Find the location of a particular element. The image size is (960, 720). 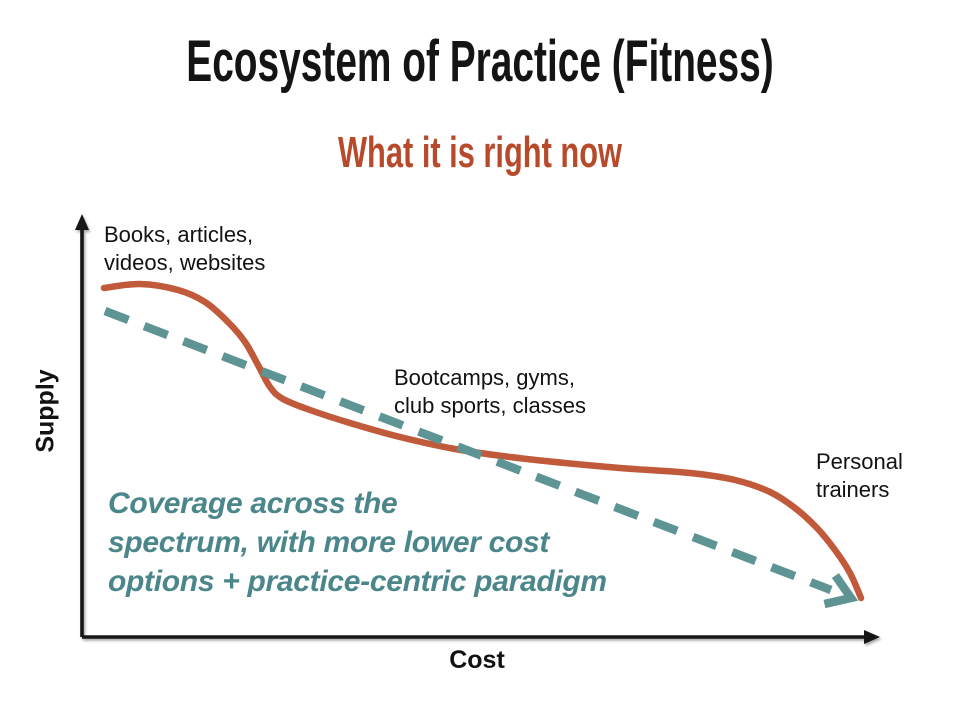

y-axis-label: Supply is located at coordinates (45, 411).